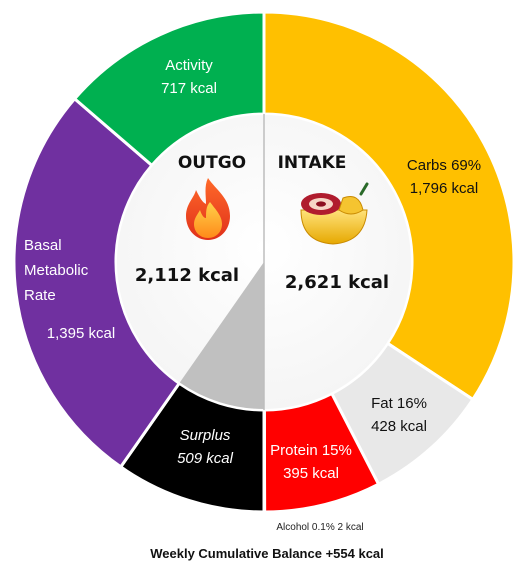 The image size is (528, 572). What do you see at coordinates (205, 447) in the screenshot?
I see `label-surplus: Surplus 509 kcal` at bounding box center [205, 447].